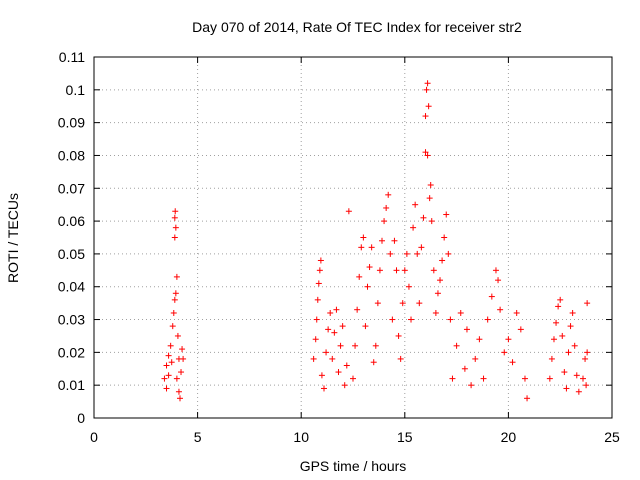 The width and height of the screenshot is (640, 480). I want to click on y-tick-label: 0.08, so click(71, 155).